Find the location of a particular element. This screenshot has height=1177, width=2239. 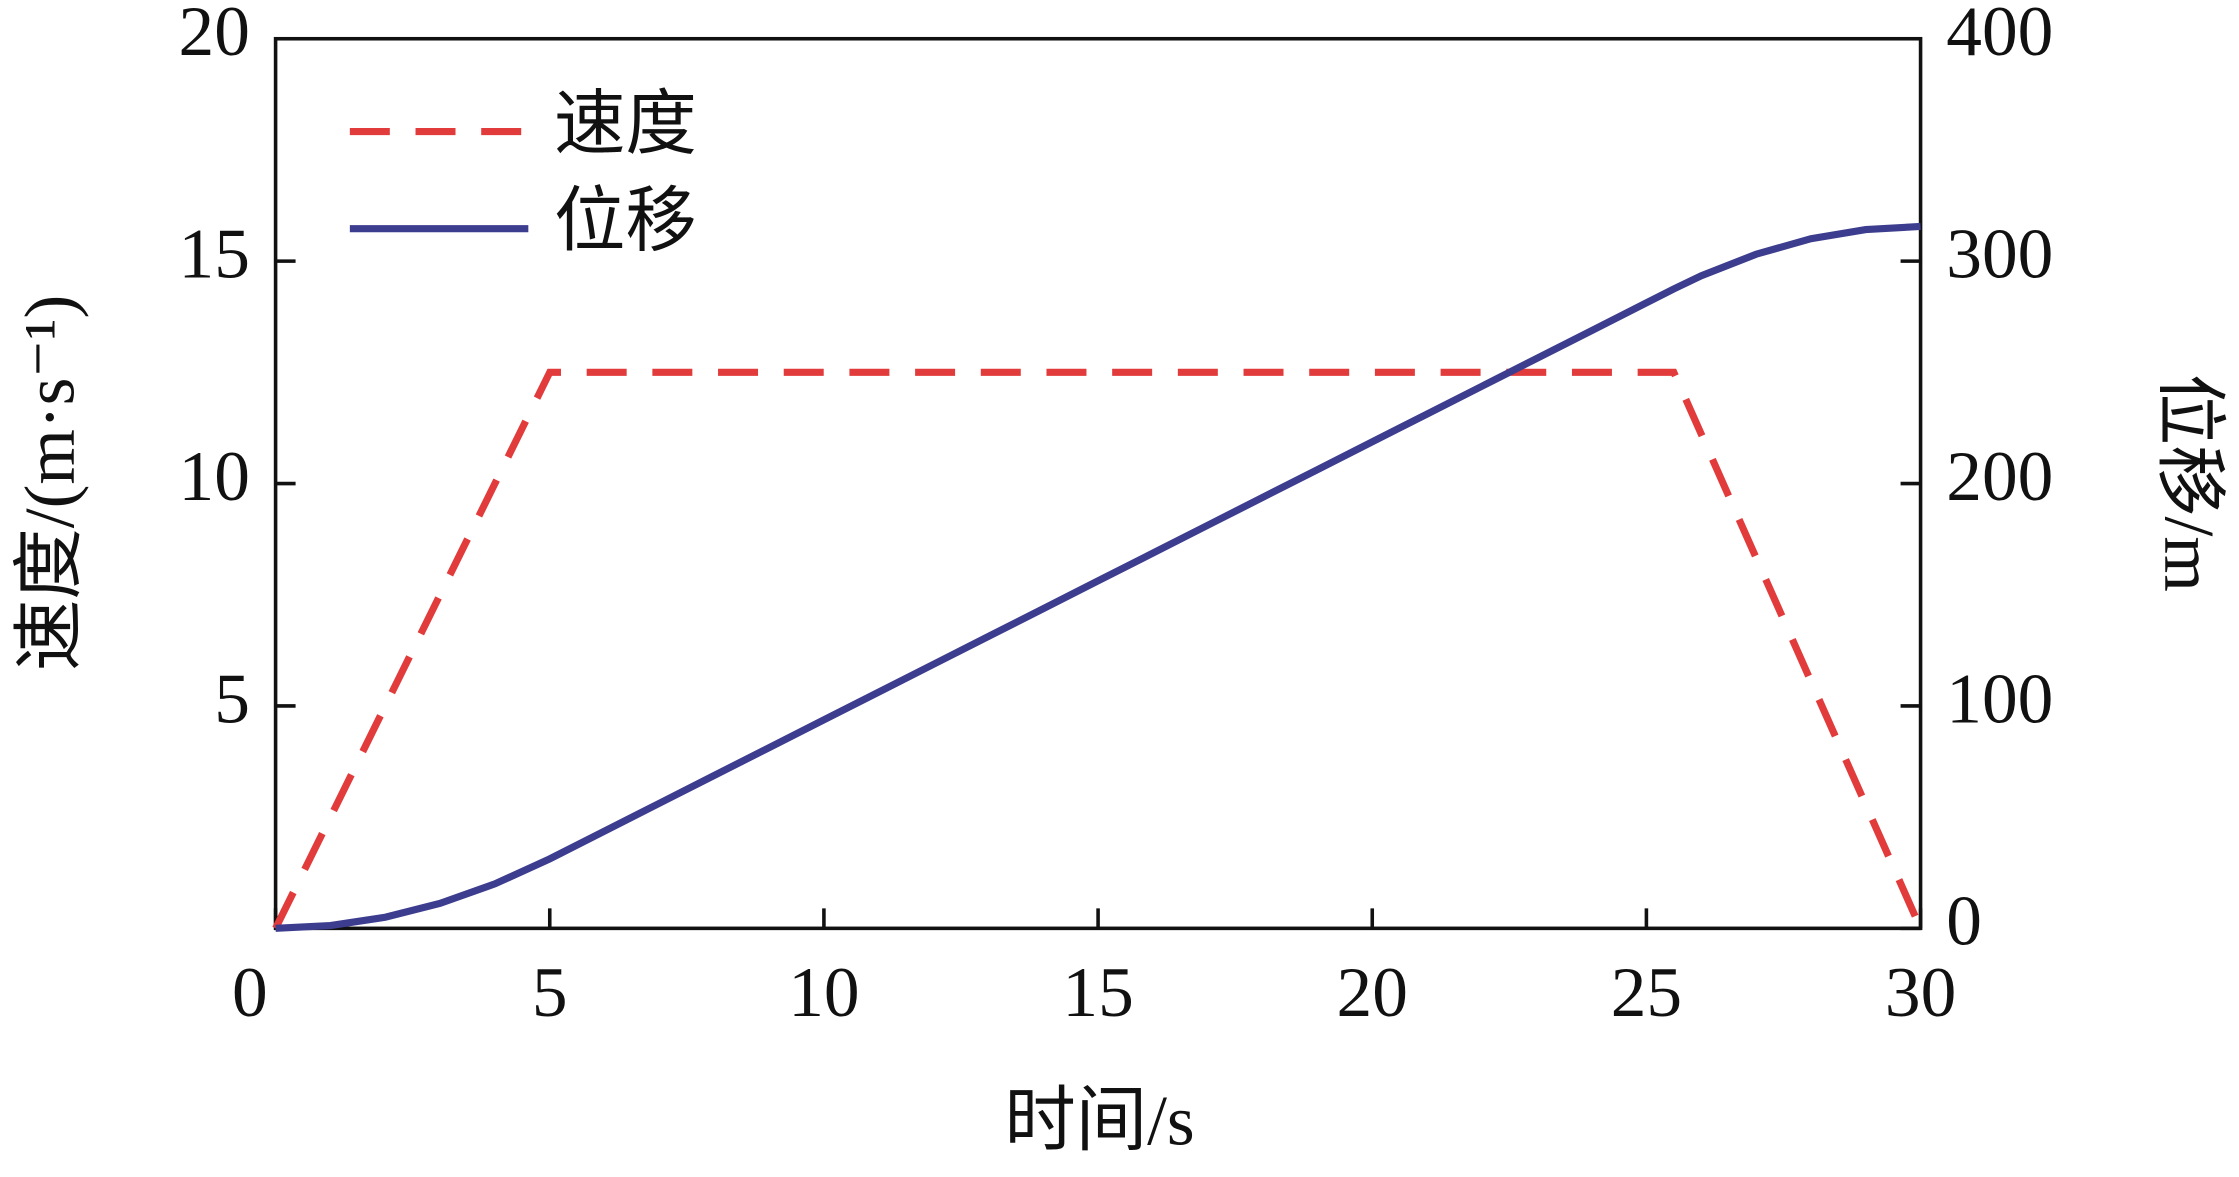

legend-label: 位移 is located at coordinates (625, 221).